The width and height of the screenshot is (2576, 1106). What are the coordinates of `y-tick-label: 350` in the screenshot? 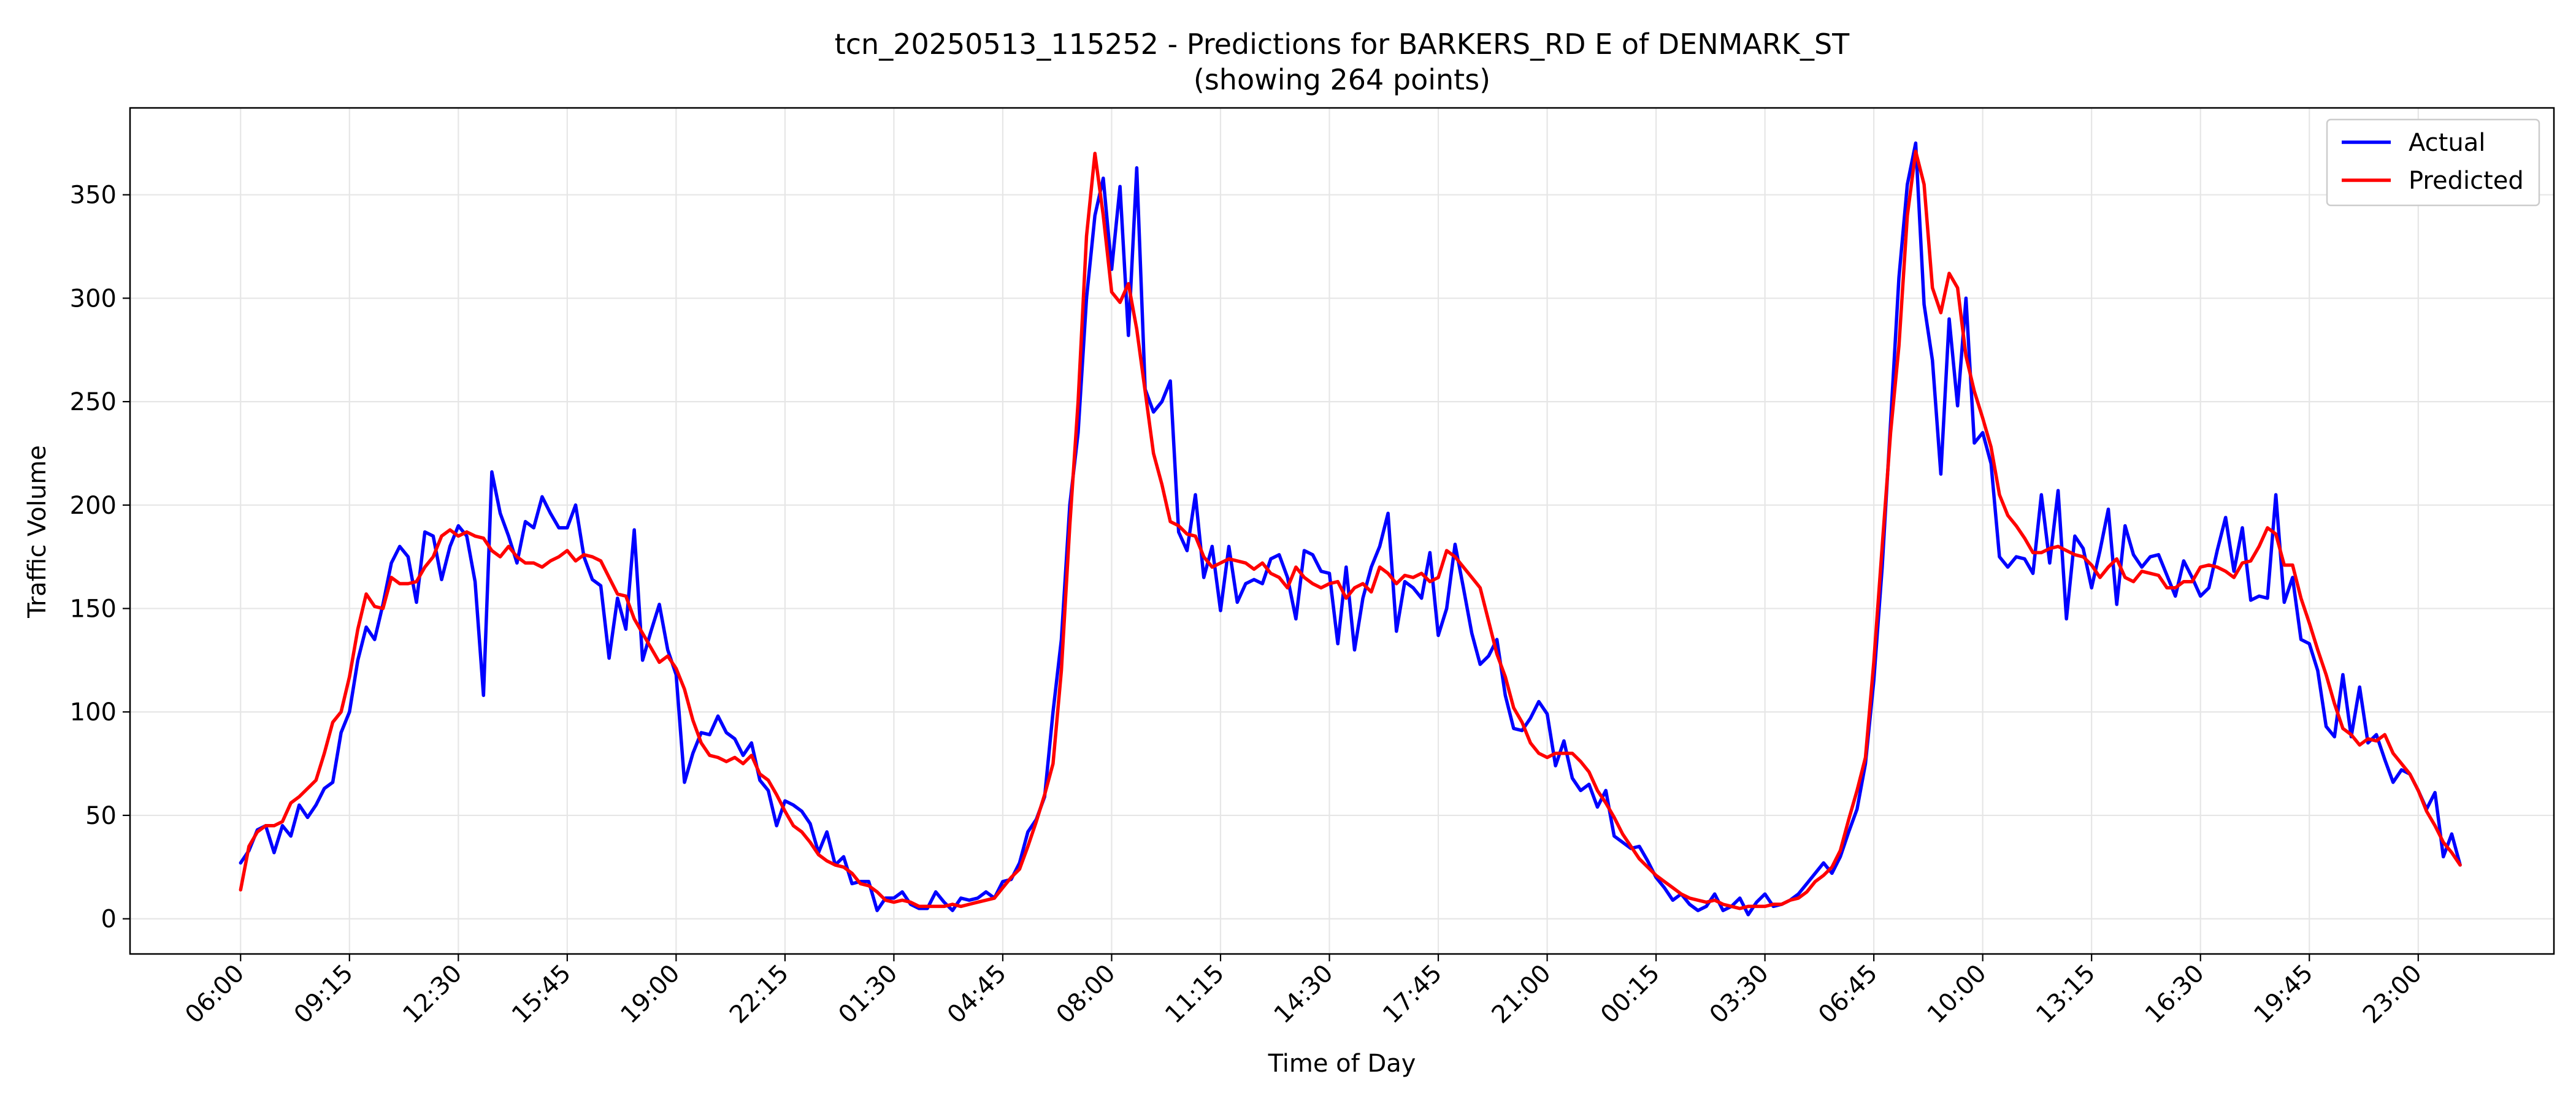 It's located at (93, 195).